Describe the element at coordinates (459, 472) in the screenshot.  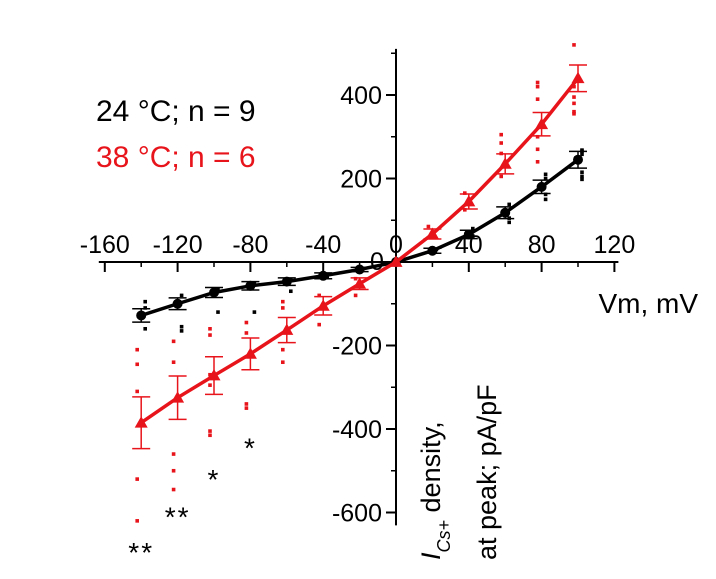
I see `y-axis-label: ICs+ density, at peak; pA/pF` at that location.